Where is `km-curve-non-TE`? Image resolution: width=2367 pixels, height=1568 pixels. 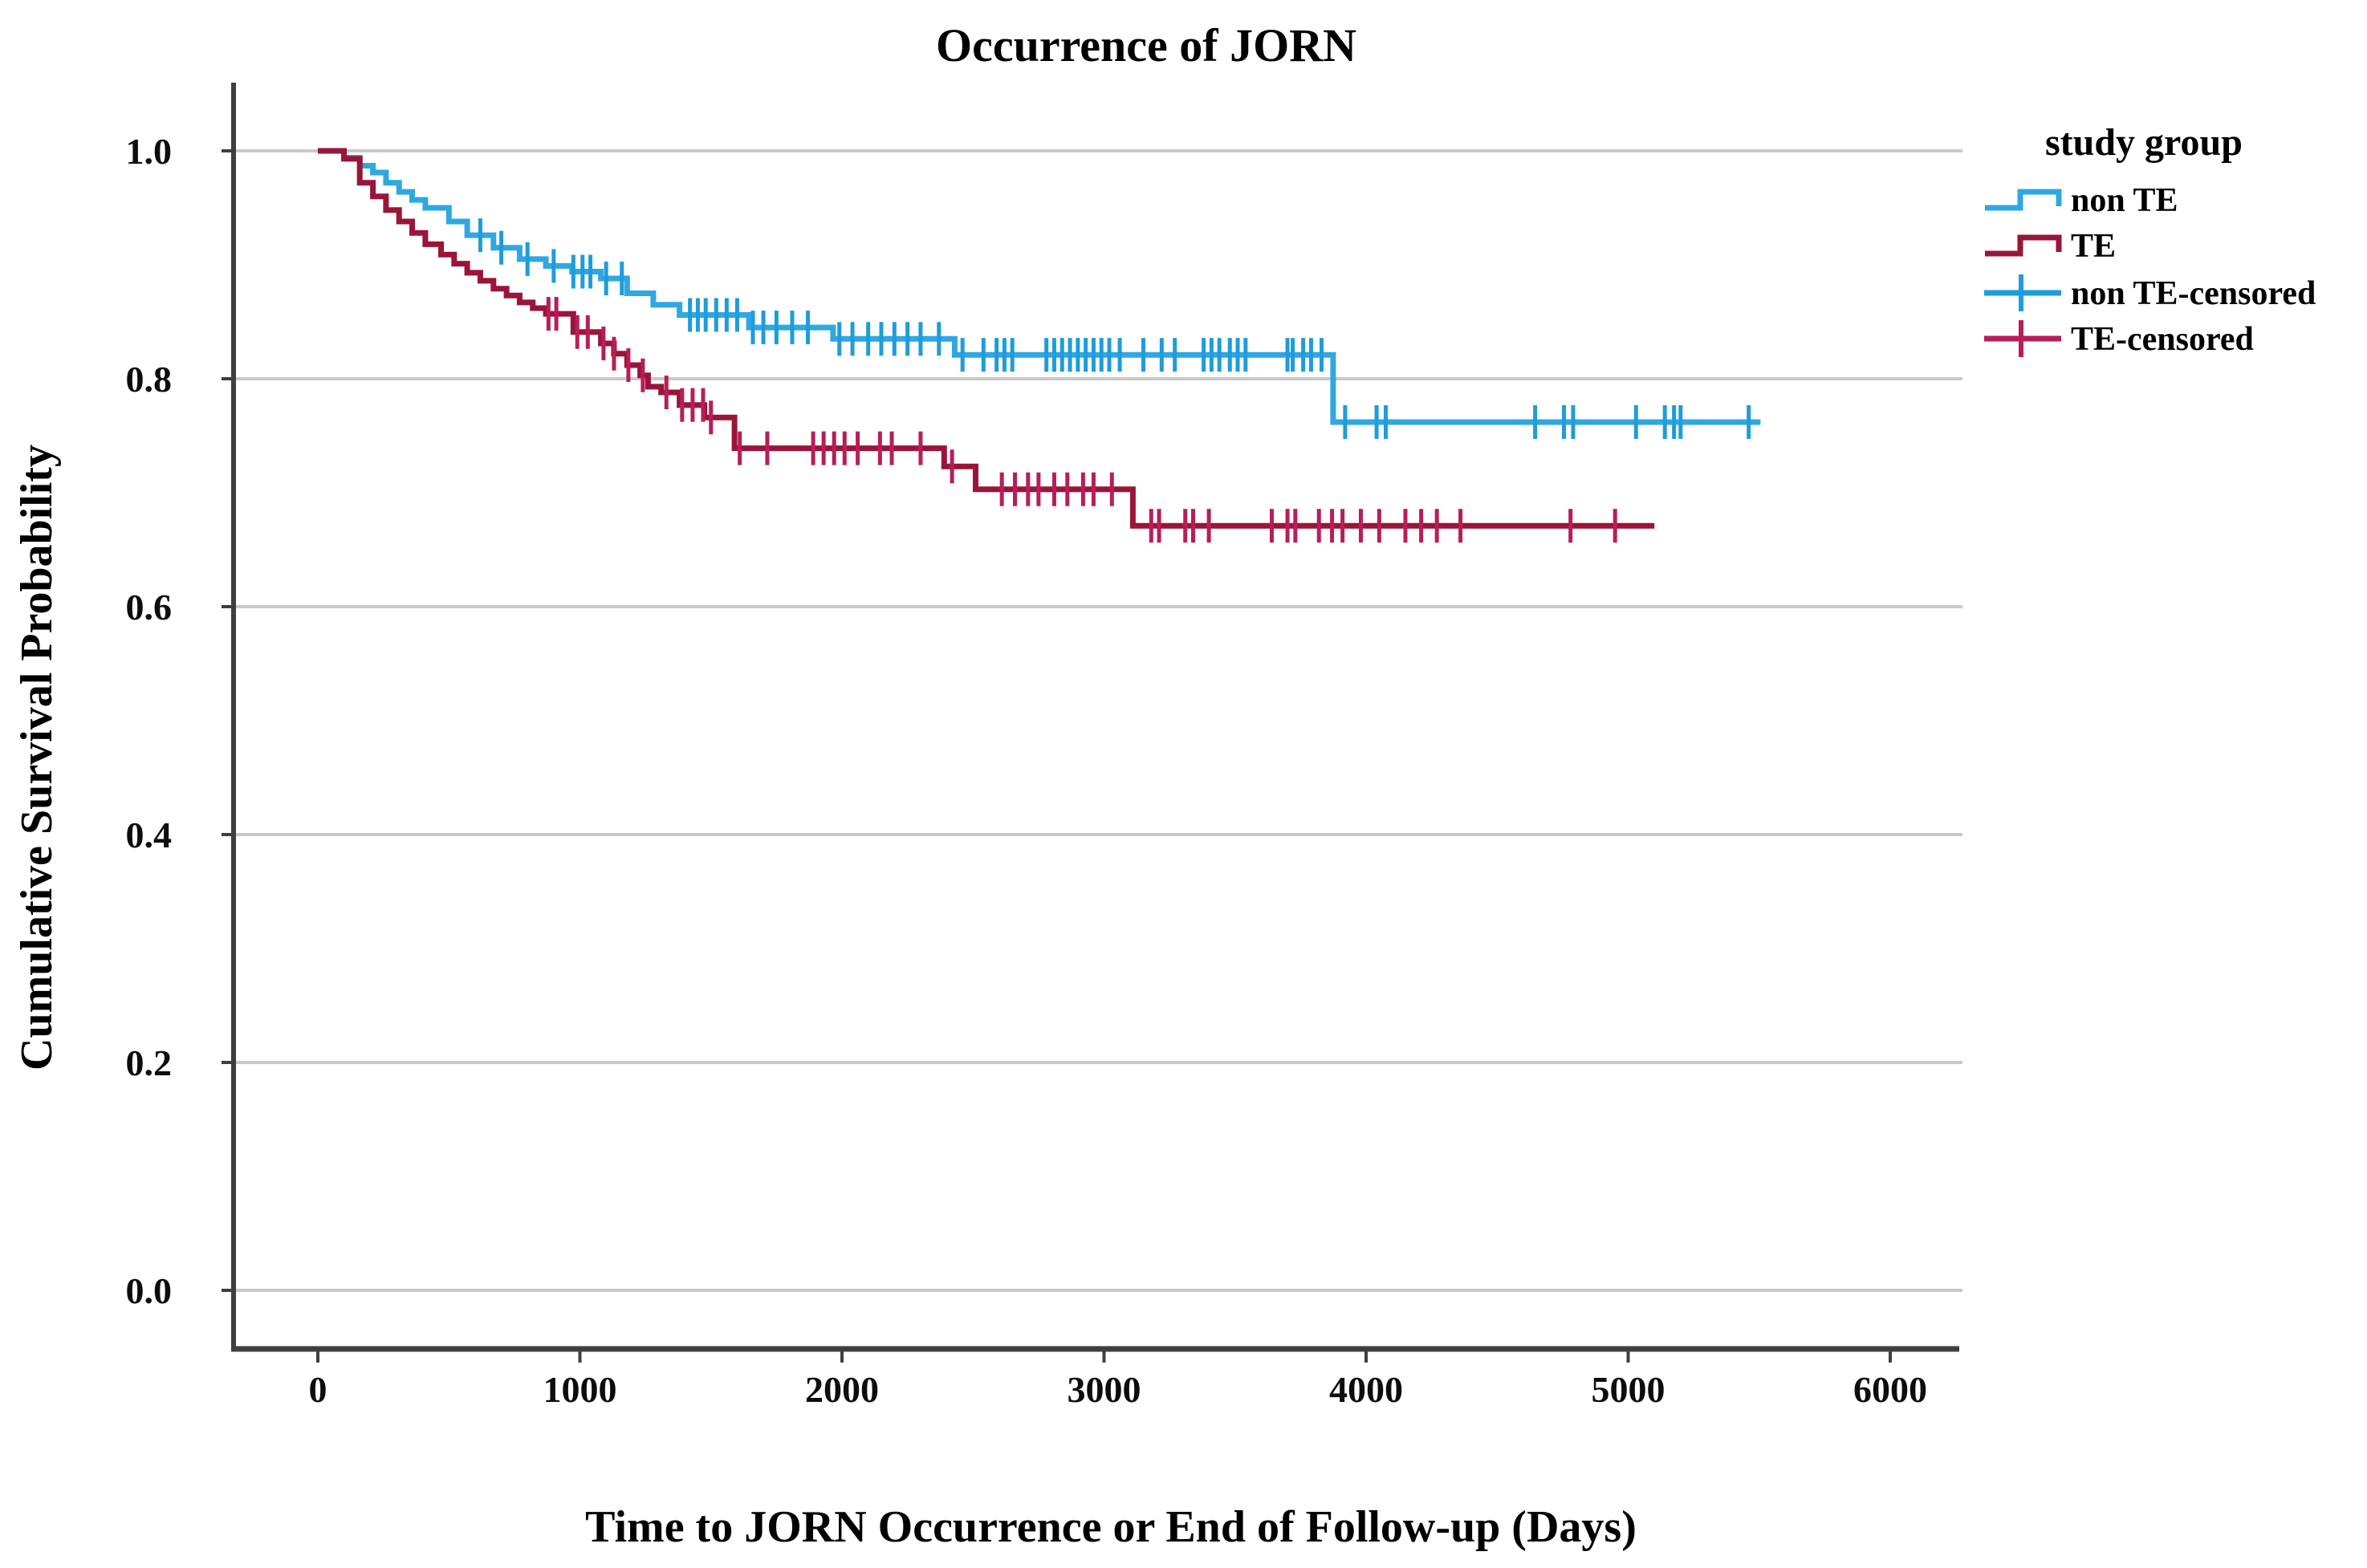 km-curve-non-TE is located at coordinates (1039, 286).